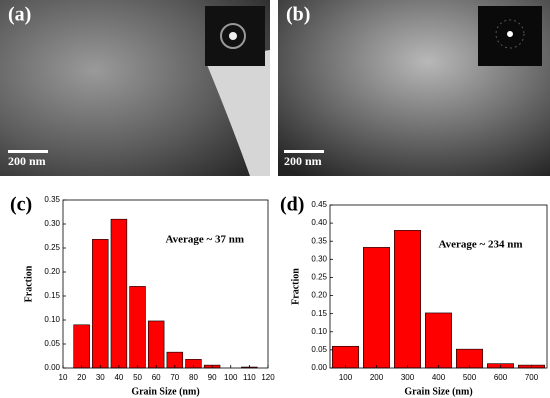 This screenshot has width=550, height=398. Describe the element at coordinates (470, 377) in the screenshot. I see `x-tick-label: 500` at that location.